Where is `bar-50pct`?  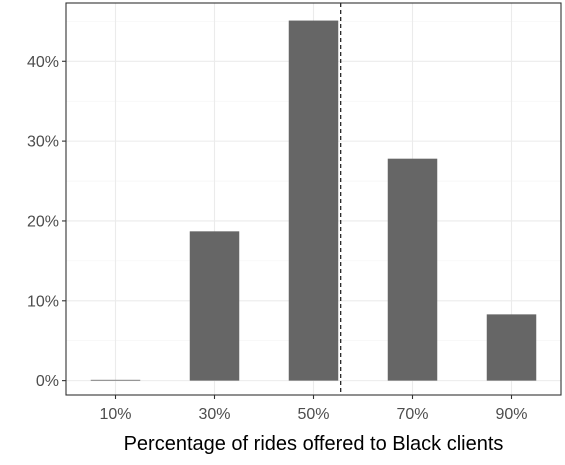 bar-50pct is located at coordinates (313, 200).